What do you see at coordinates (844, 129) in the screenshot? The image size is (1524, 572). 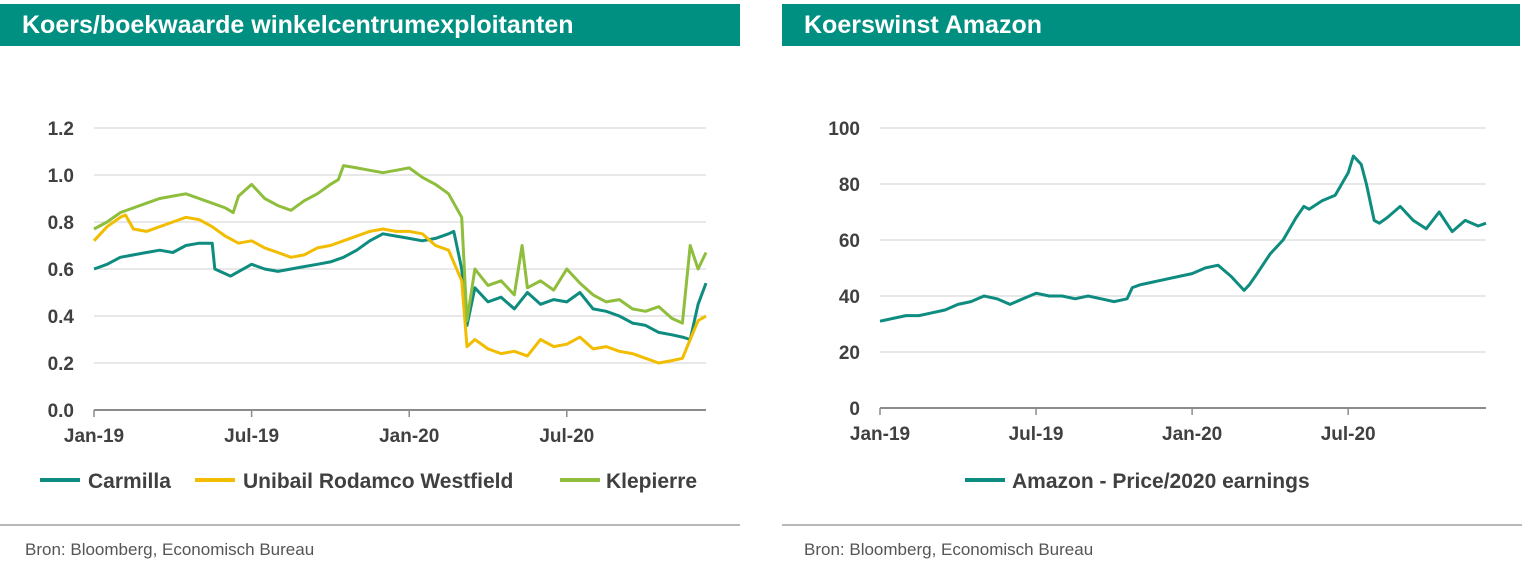 I see `y-tick-label: 100` at bounding box center [844, 129].